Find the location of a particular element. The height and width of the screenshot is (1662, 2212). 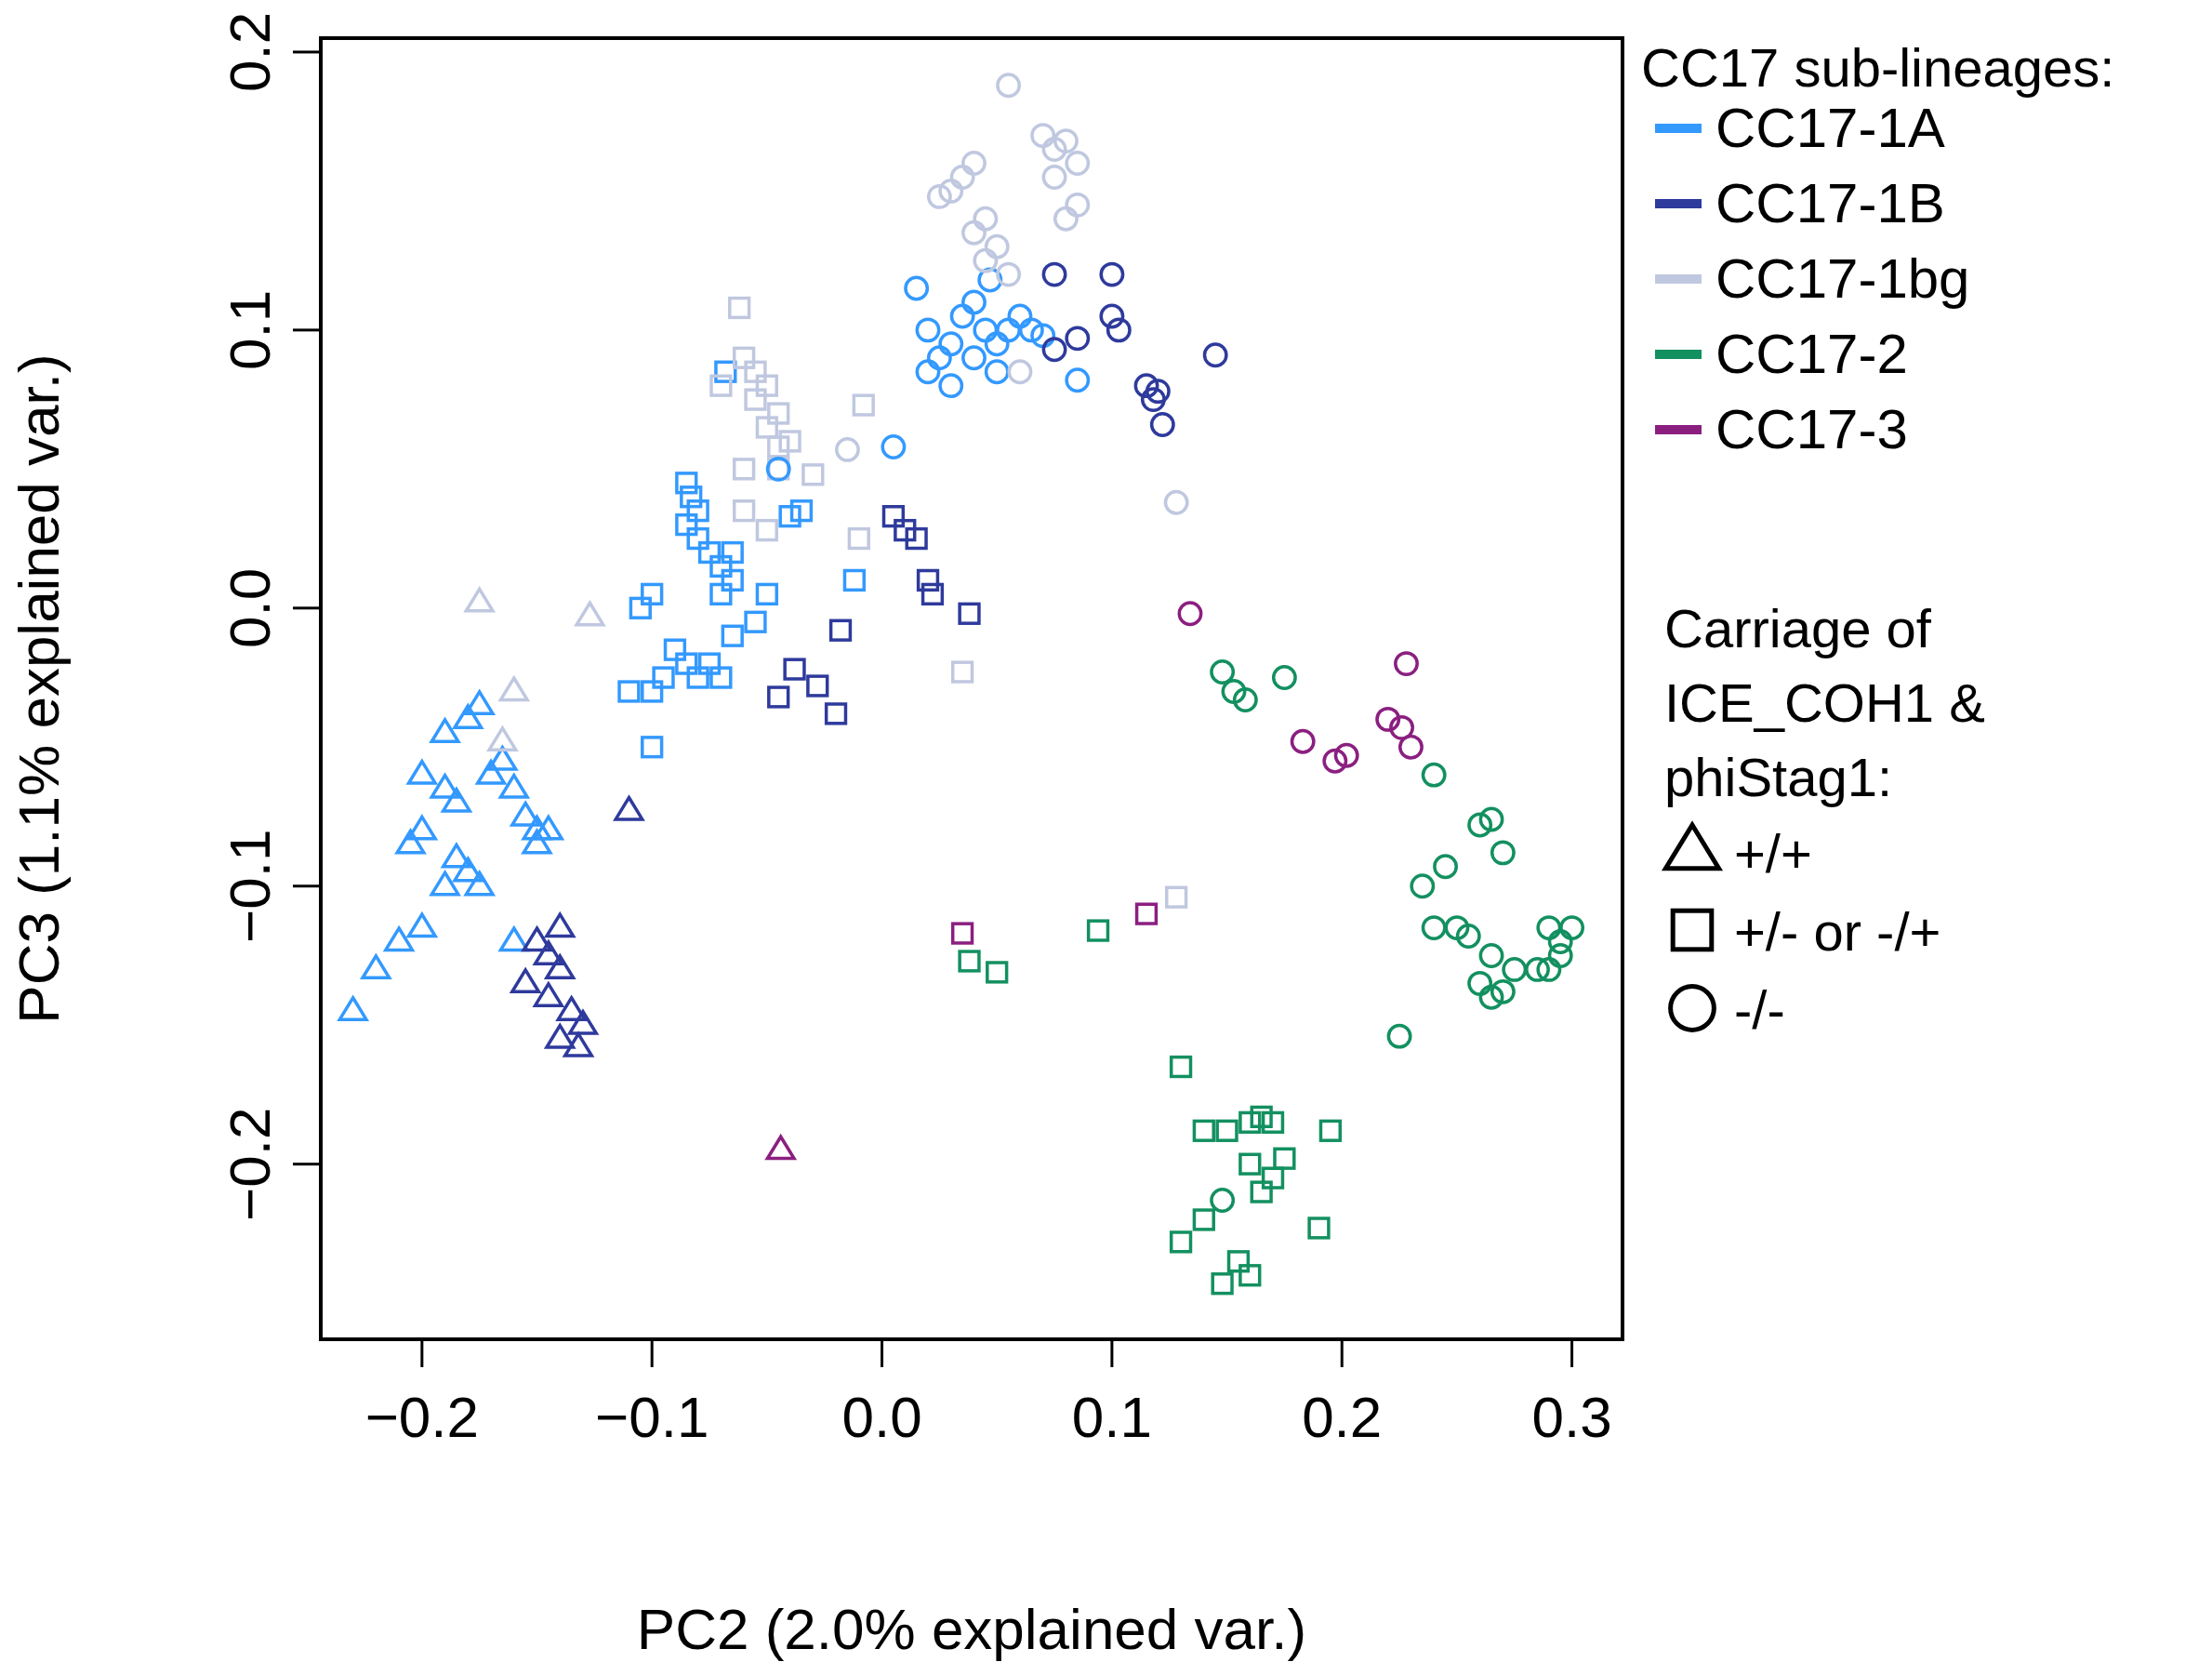

x-tick-label: 0.1 is located at coordinates (1111, 1417).